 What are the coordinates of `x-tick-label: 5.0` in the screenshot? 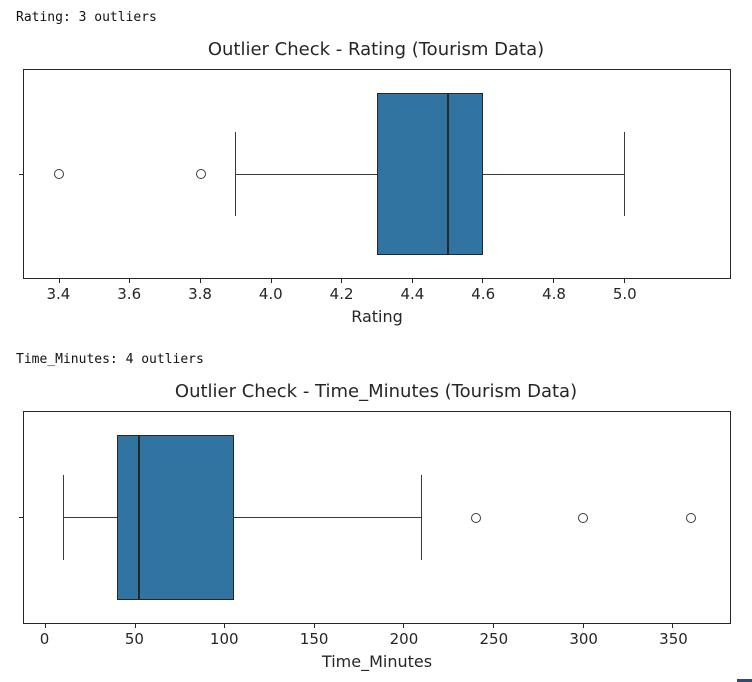 It's located at (624, 294).